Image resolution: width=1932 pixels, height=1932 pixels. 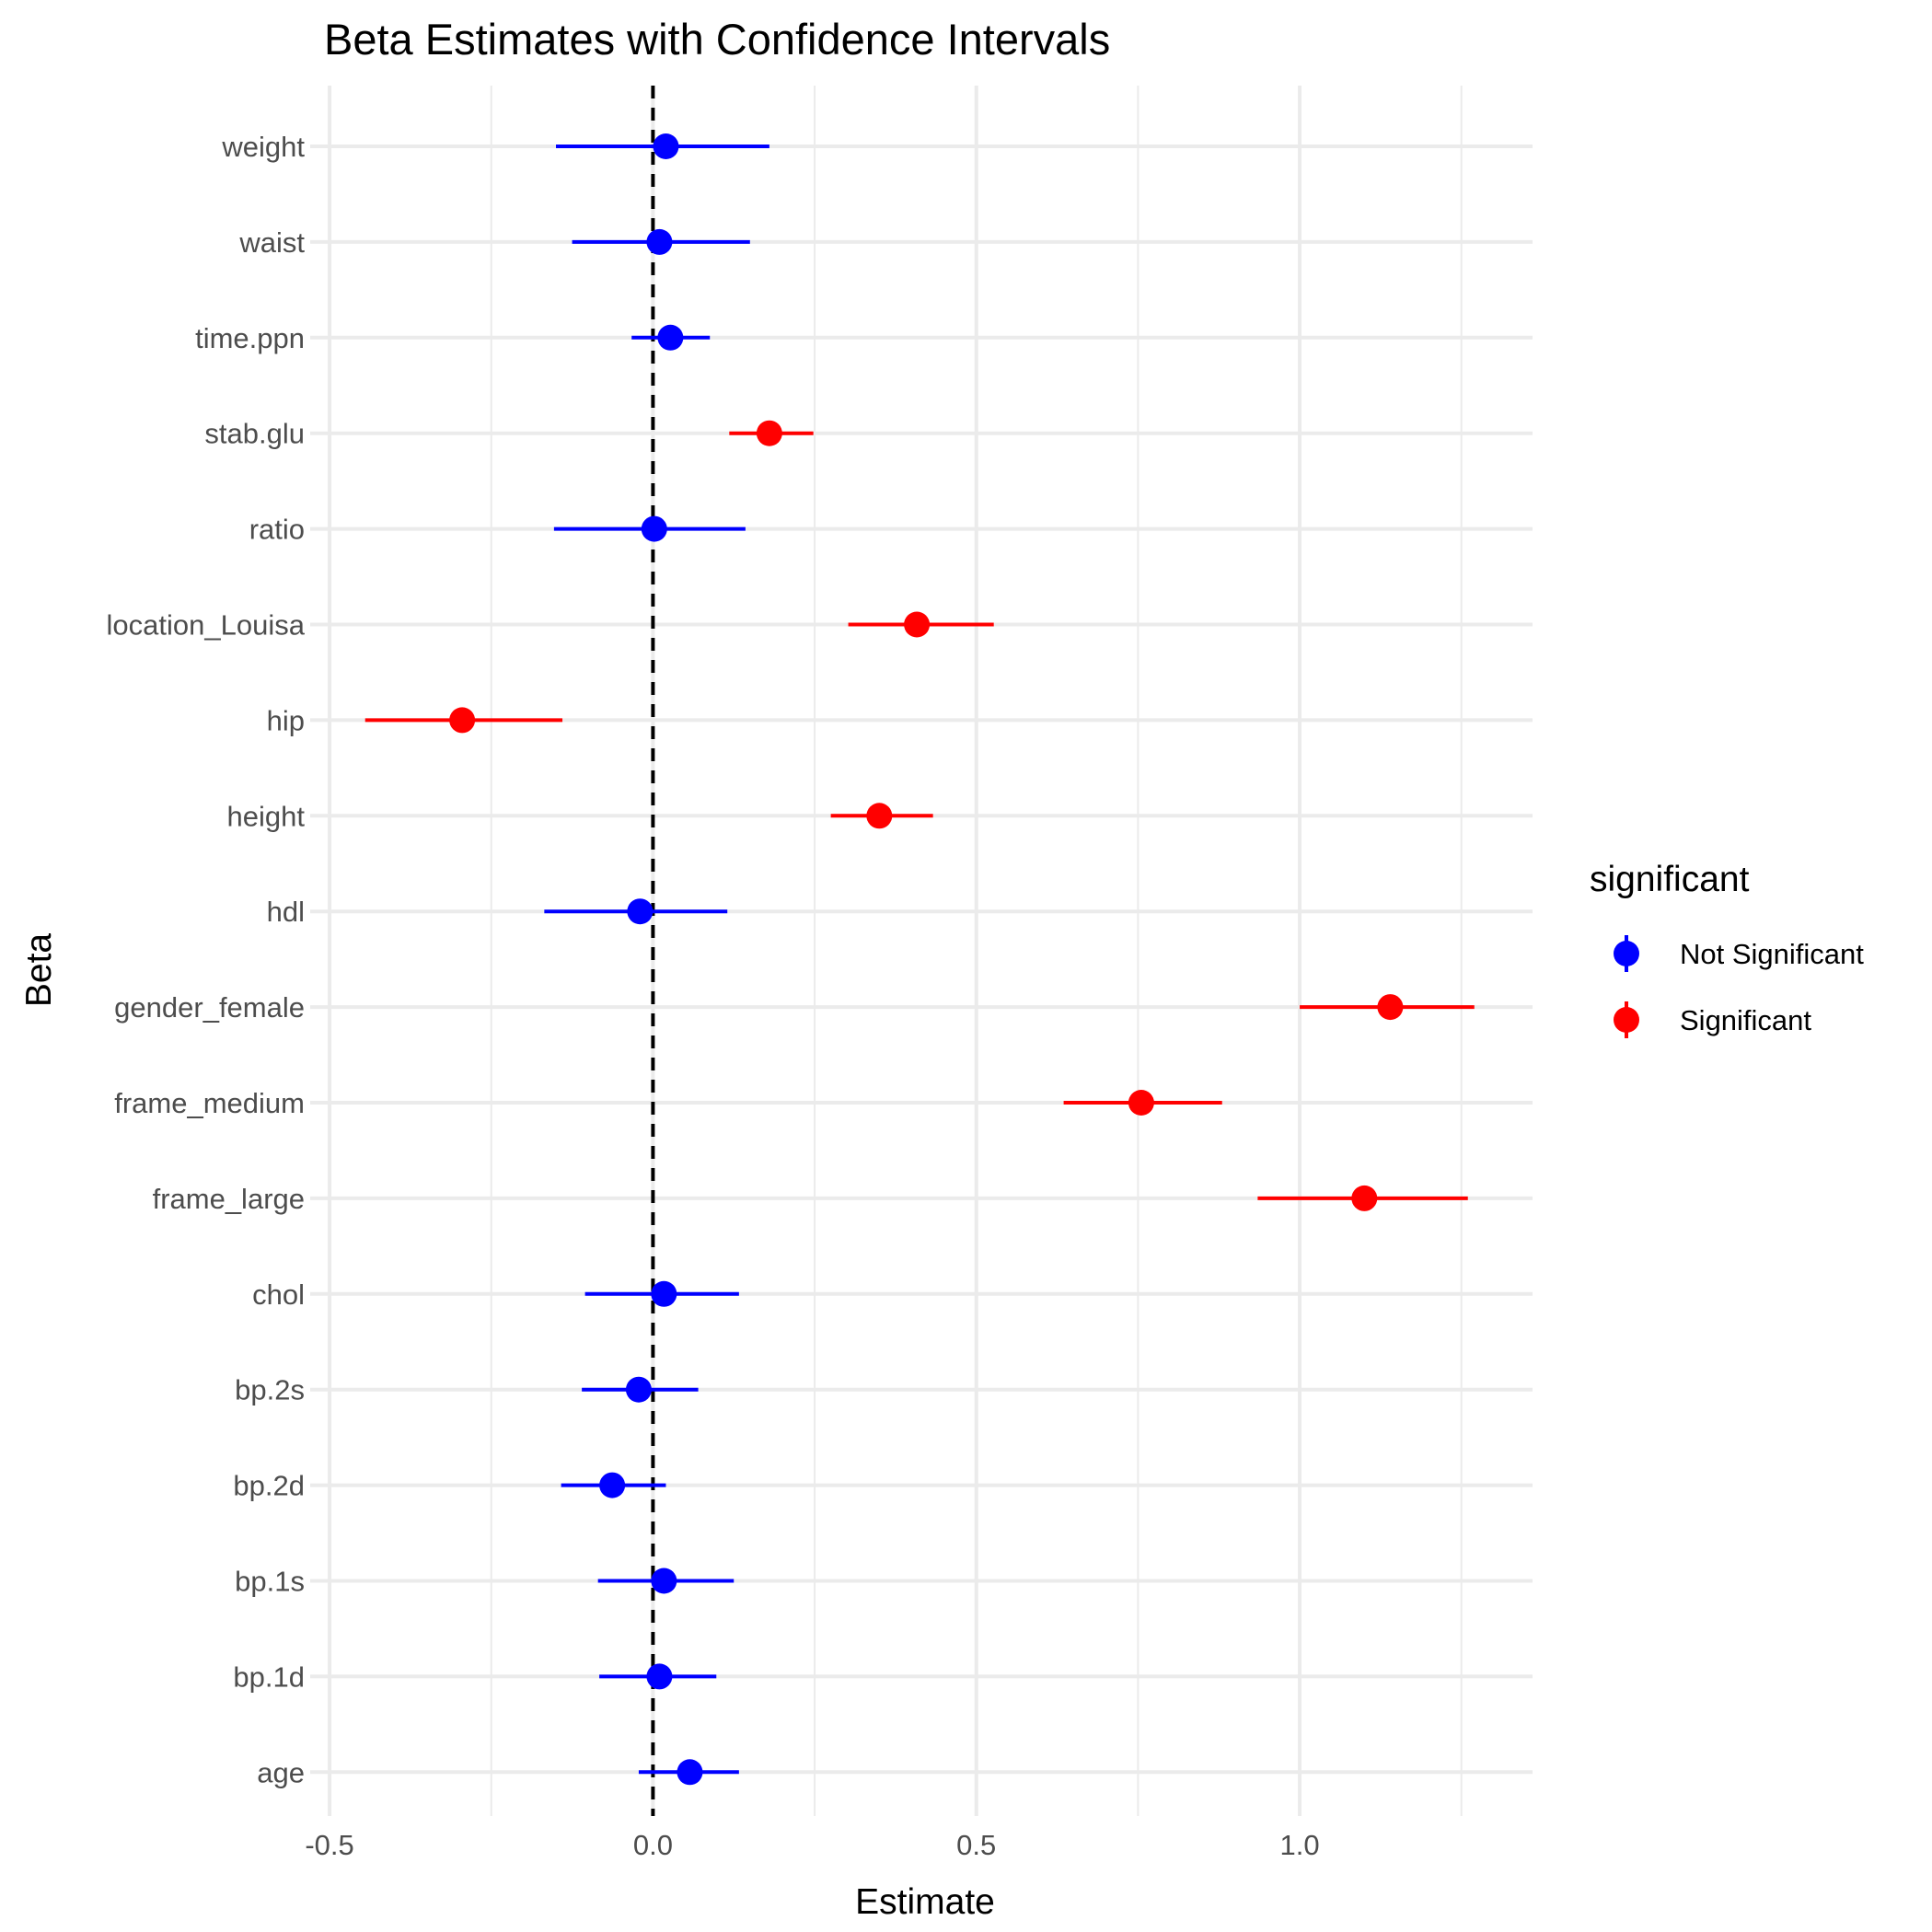 What do you see at coordinates (250, 338) in the screenshot?
I see `y-tick-label: time.ppn` at bounding box center [250, 338].